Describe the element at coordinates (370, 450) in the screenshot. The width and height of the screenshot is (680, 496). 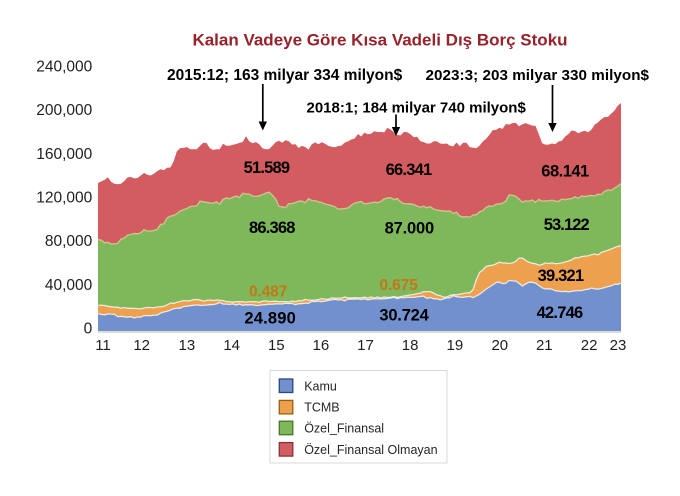
I see `svg-text: Özel_Finansal Olmayan` at that location.